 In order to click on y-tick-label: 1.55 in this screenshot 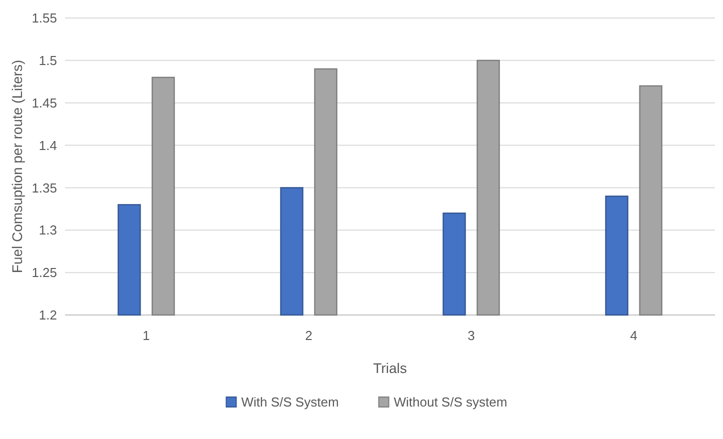, I will do `click(44, 18)`.